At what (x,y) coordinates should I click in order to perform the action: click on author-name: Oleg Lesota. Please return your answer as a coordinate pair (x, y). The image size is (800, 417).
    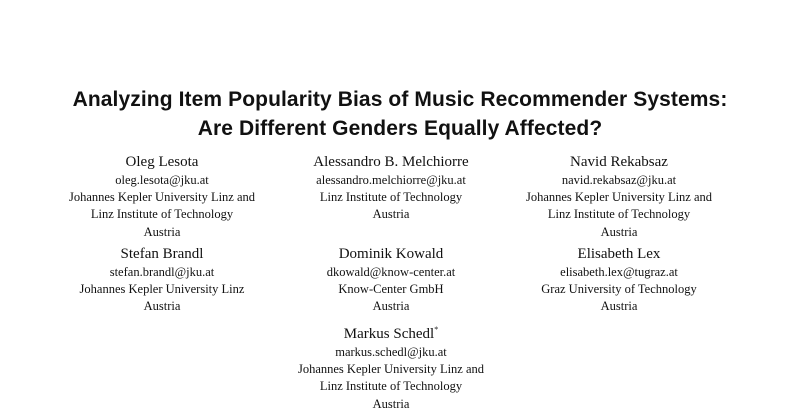
    Looking at the image, I should click on (162, 162).